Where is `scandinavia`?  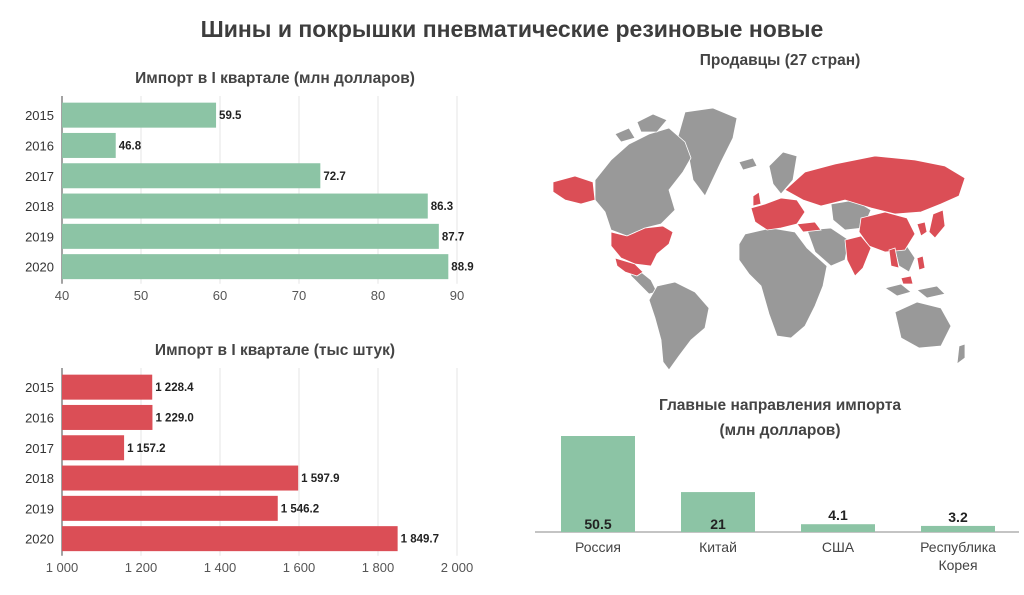 scandinavia is located at coordinates (783, 173).